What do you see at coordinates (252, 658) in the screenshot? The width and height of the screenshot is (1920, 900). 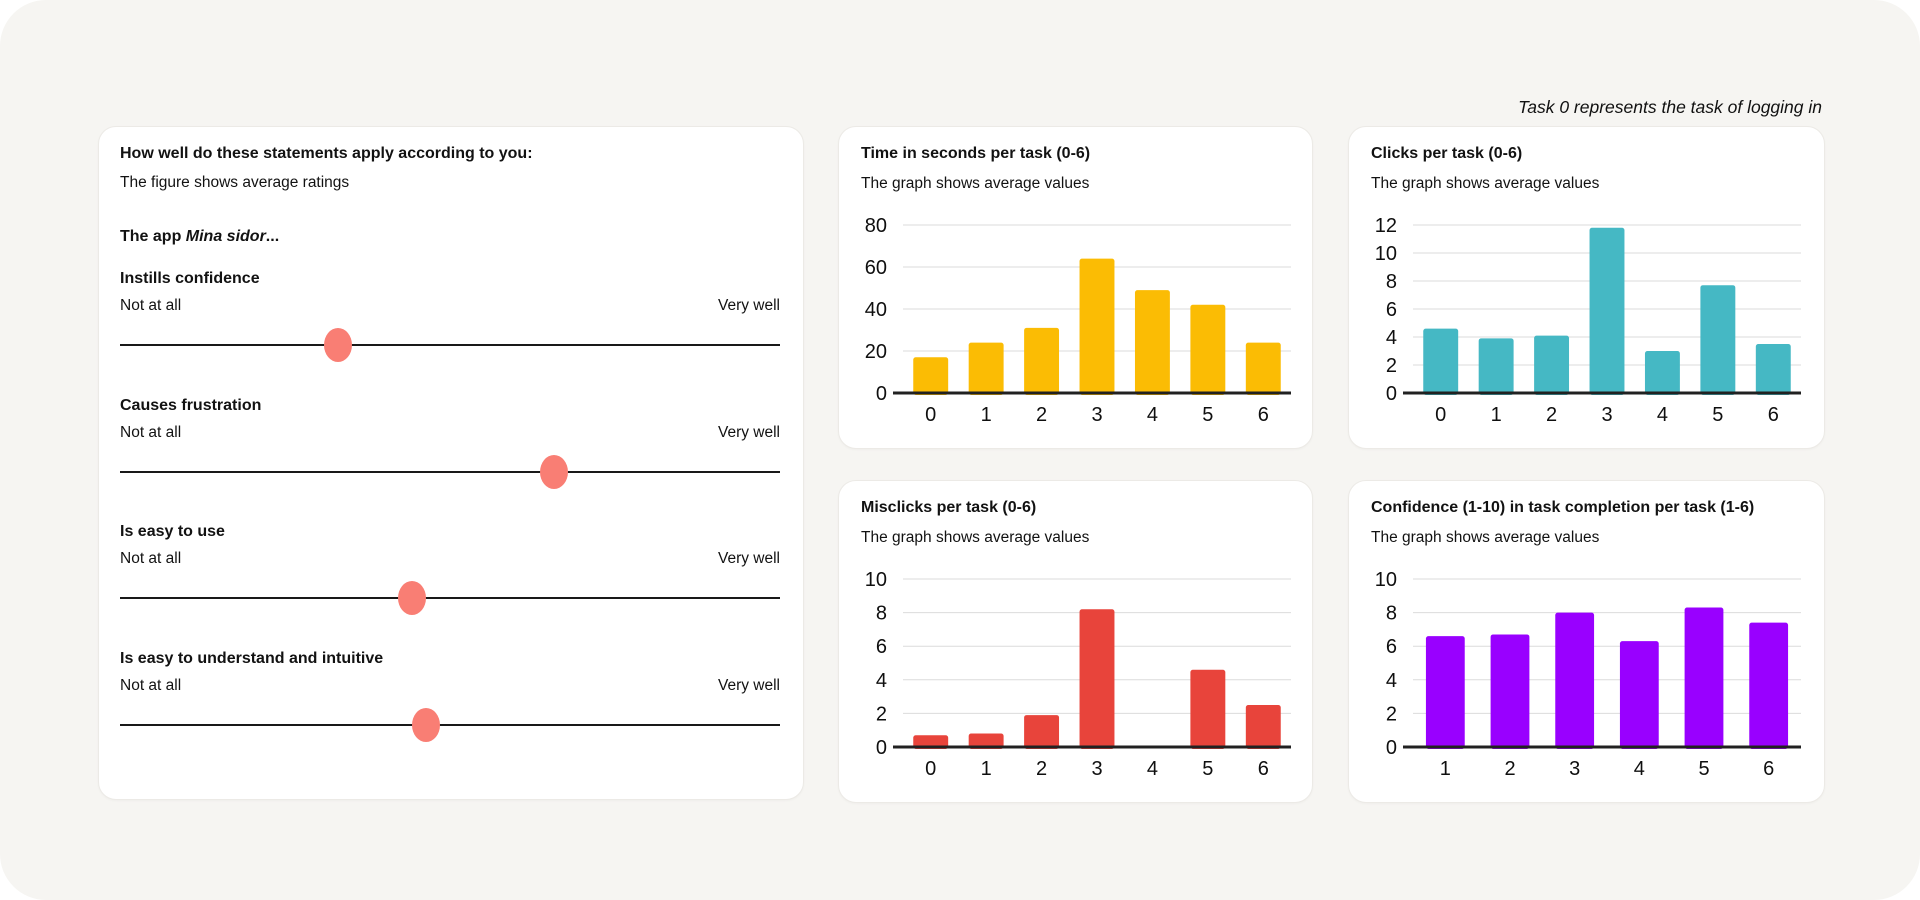 I see `rating-label: Is easy to understand and intuitive` at bounding box center [252, 658].